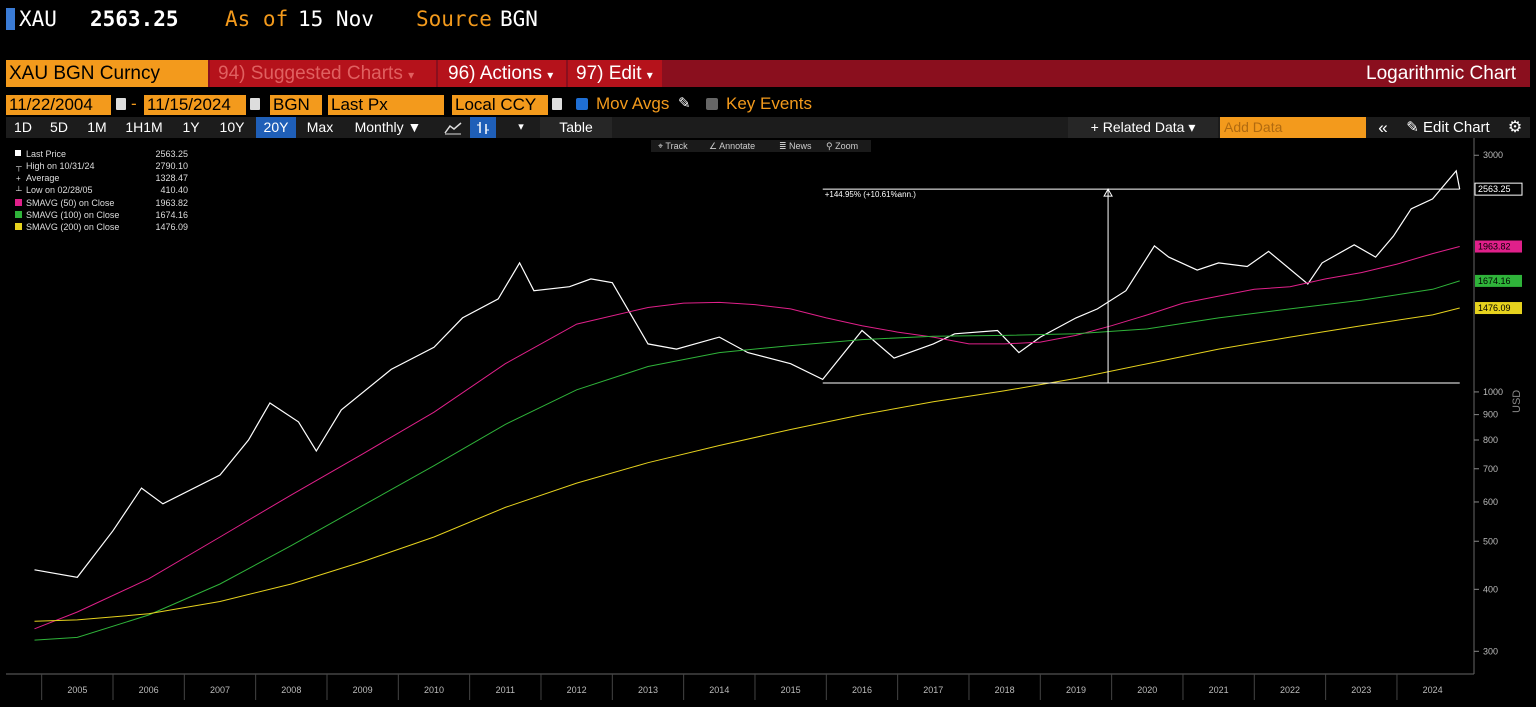 The width and height of the screenshot is (1536, 707). Describe the element at coordinates (673, 146) in the screenshot. I see `track-tool: ⌖ Track` at that location.